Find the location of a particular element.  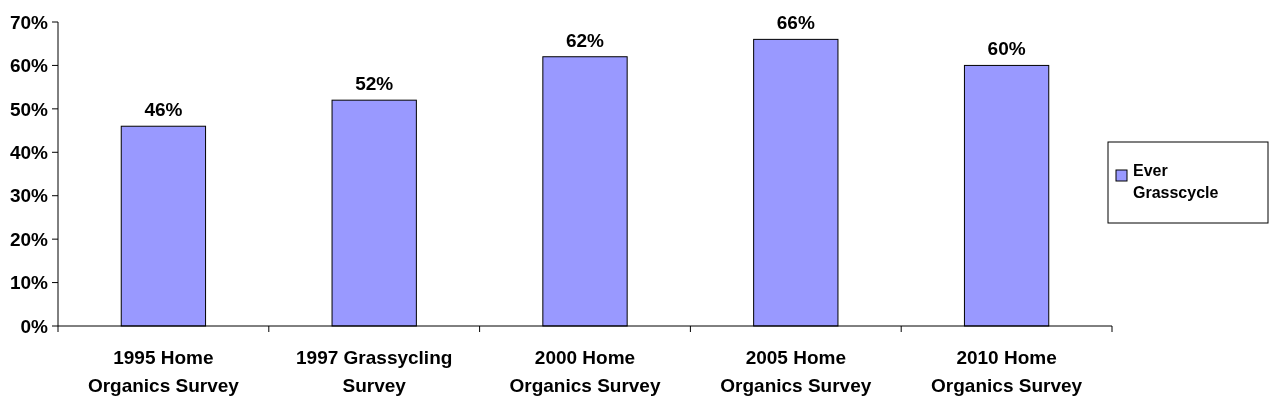

data-label: 52% is located at coordinates (374, 84).